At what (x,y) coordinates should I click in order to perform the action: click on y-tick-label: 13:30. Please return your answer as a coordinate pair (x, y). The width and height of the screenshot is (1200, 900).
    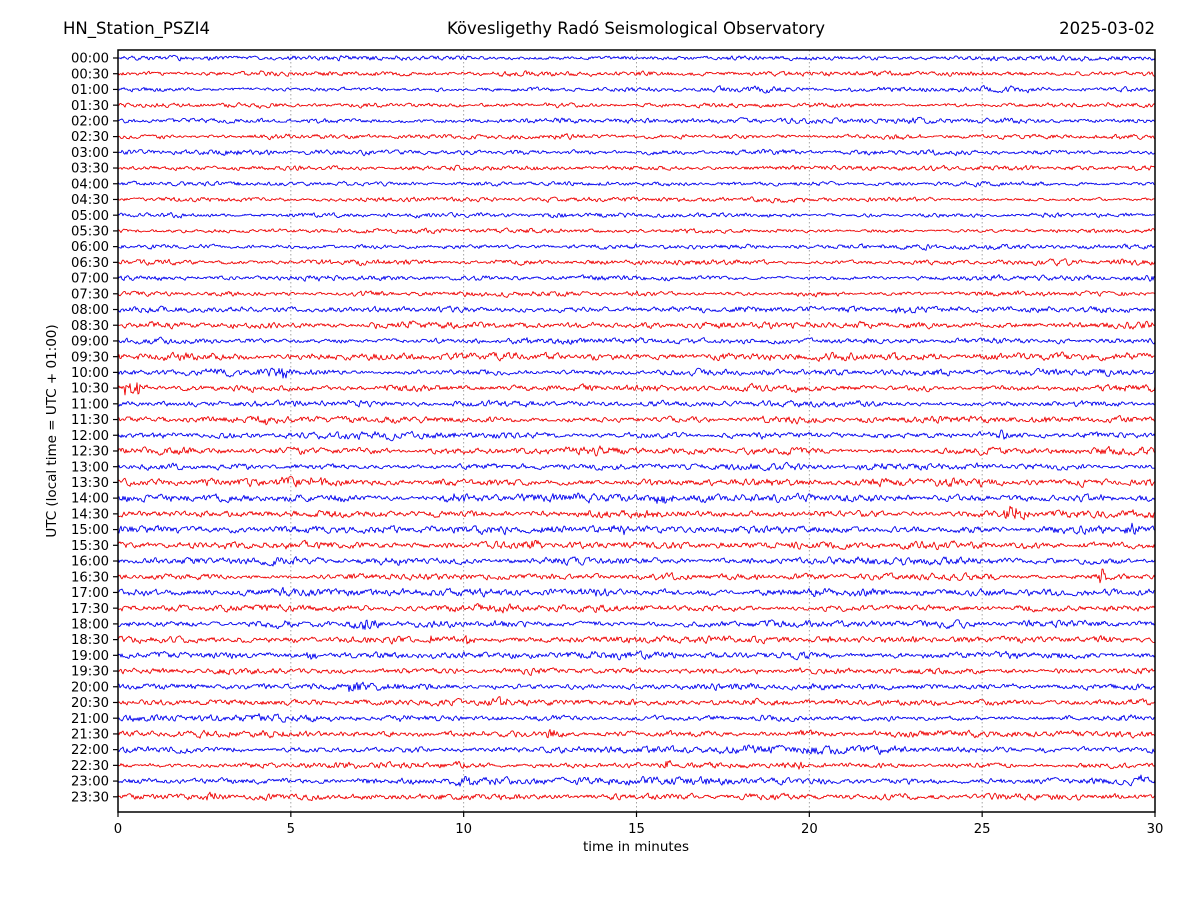
    Looking at the image, I should click on (90, 483).